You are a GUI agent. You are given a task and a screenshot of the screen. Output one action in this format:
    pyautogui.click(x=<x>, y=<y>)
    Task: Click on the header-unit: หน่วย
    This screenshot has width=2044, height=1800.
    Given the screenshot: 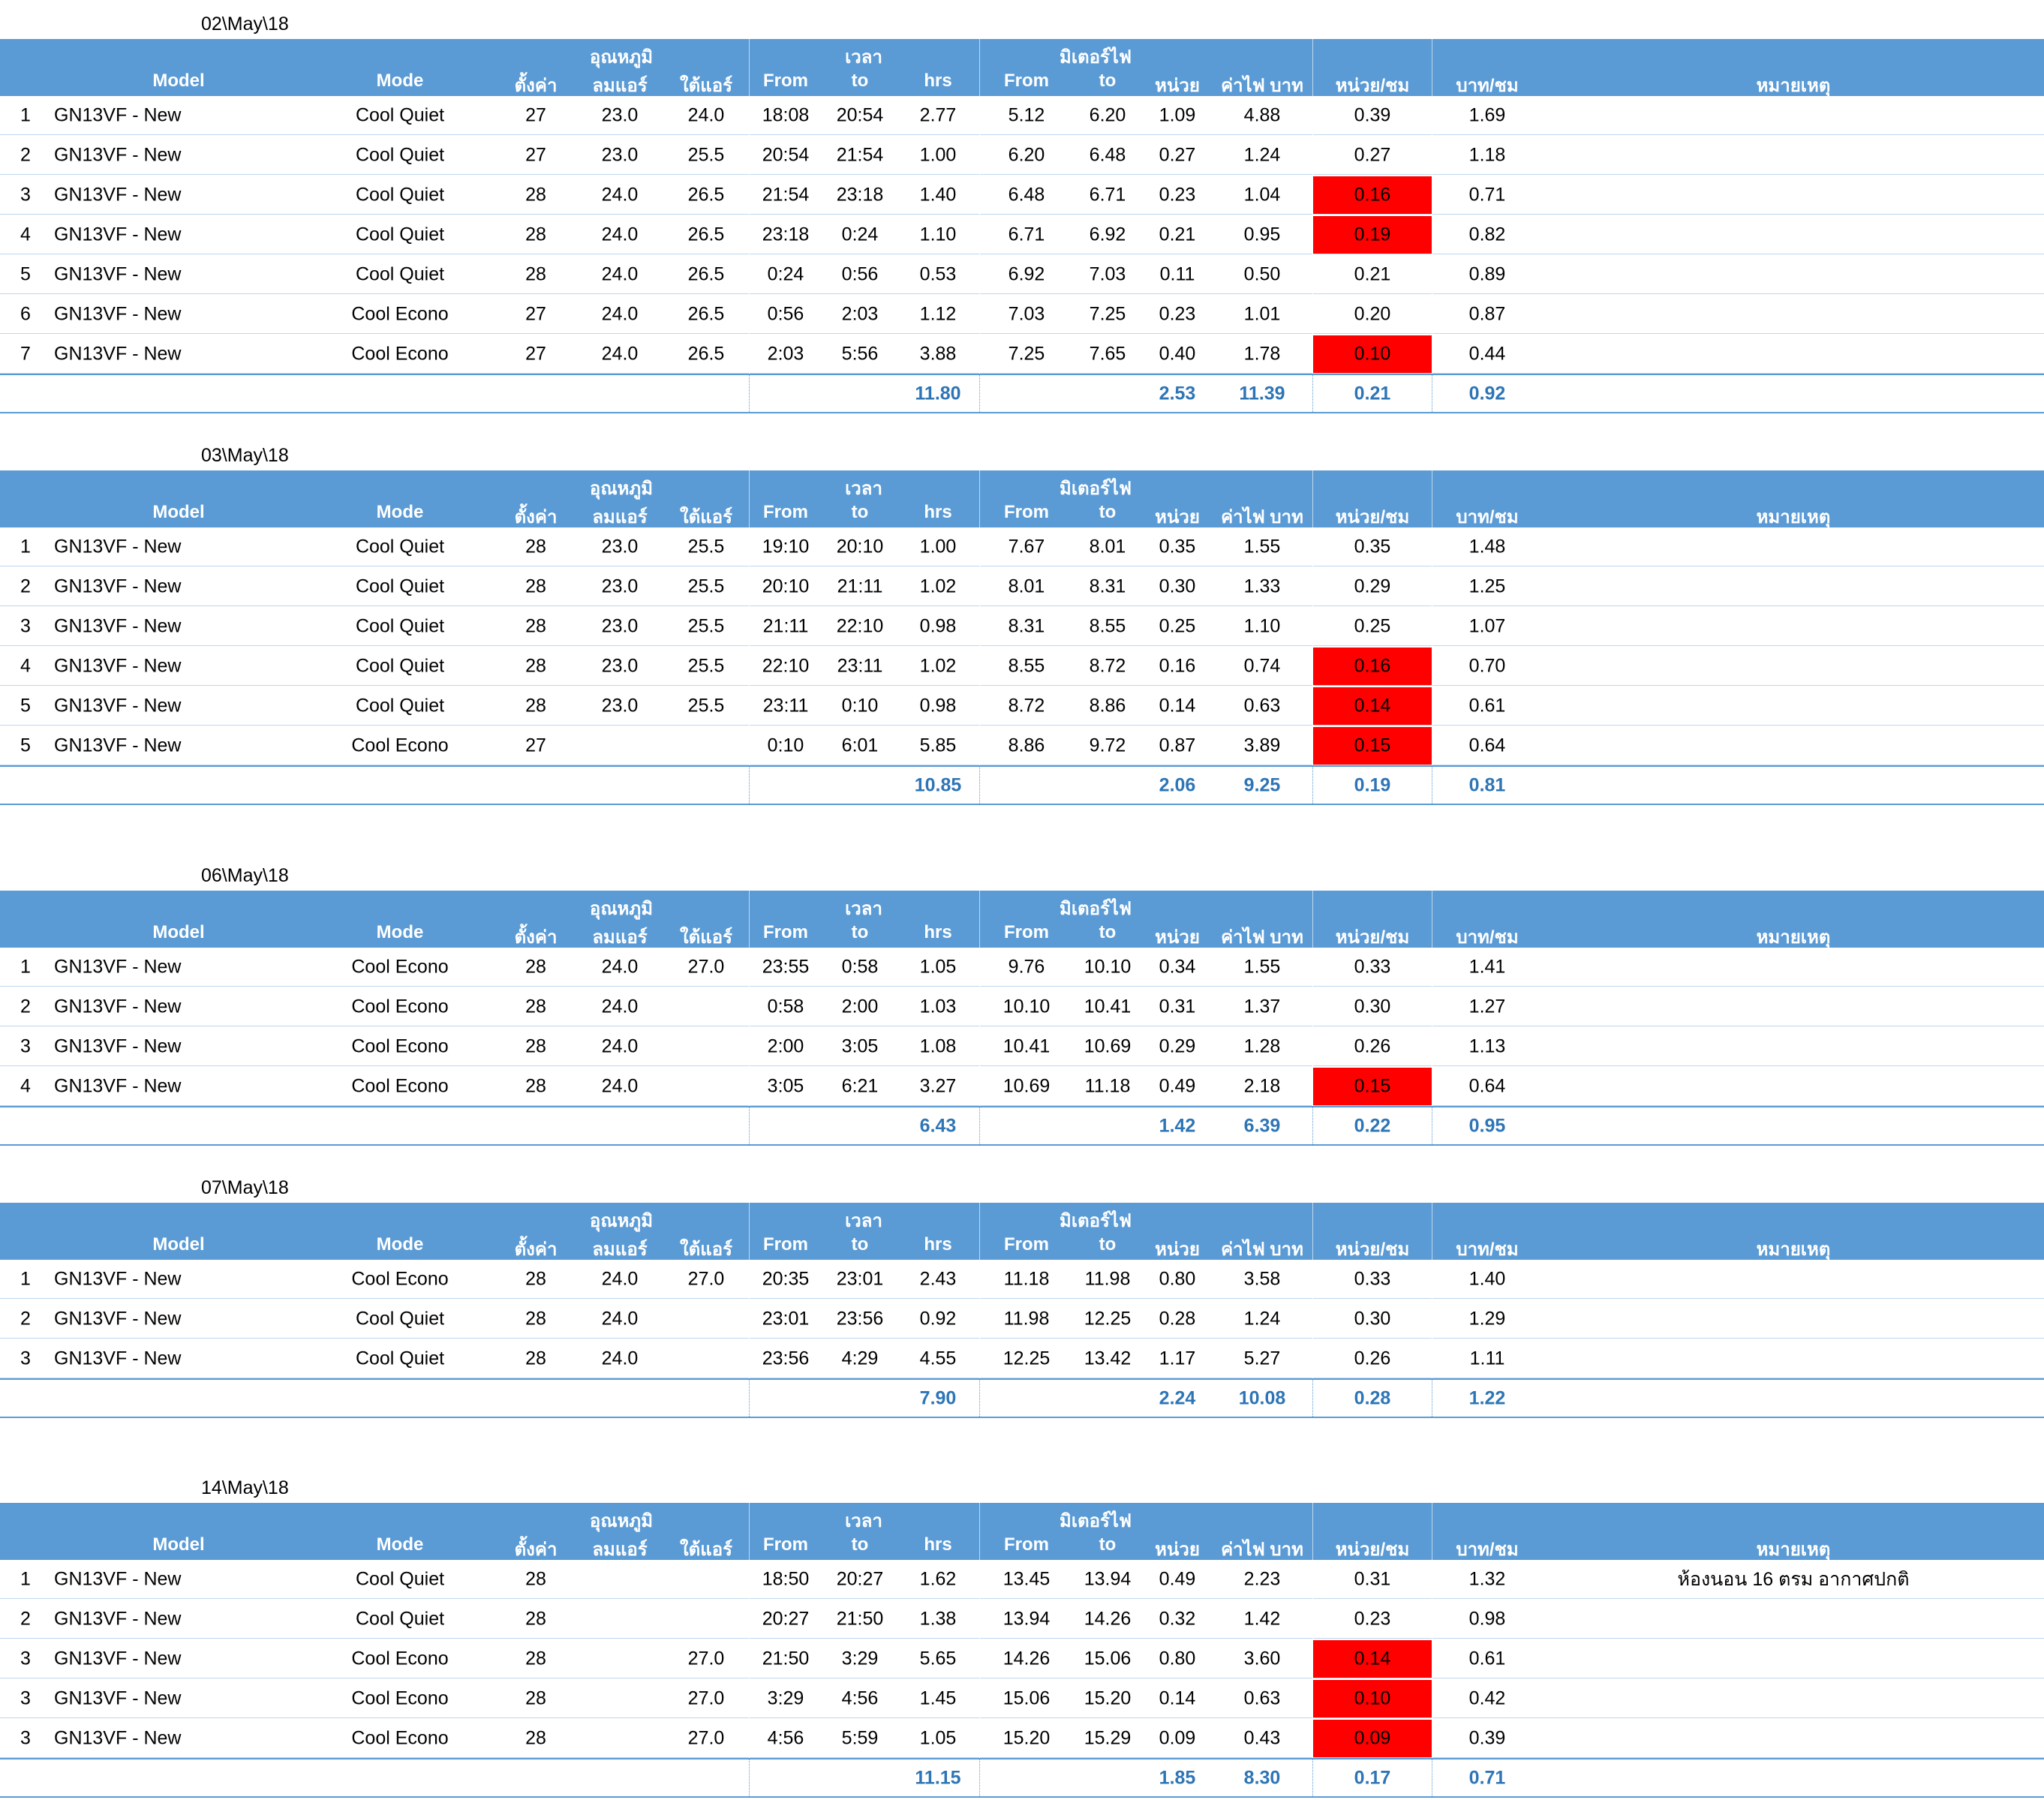 What is the action you would take?
    pyautogui.click(x=1177, y=1250)
    